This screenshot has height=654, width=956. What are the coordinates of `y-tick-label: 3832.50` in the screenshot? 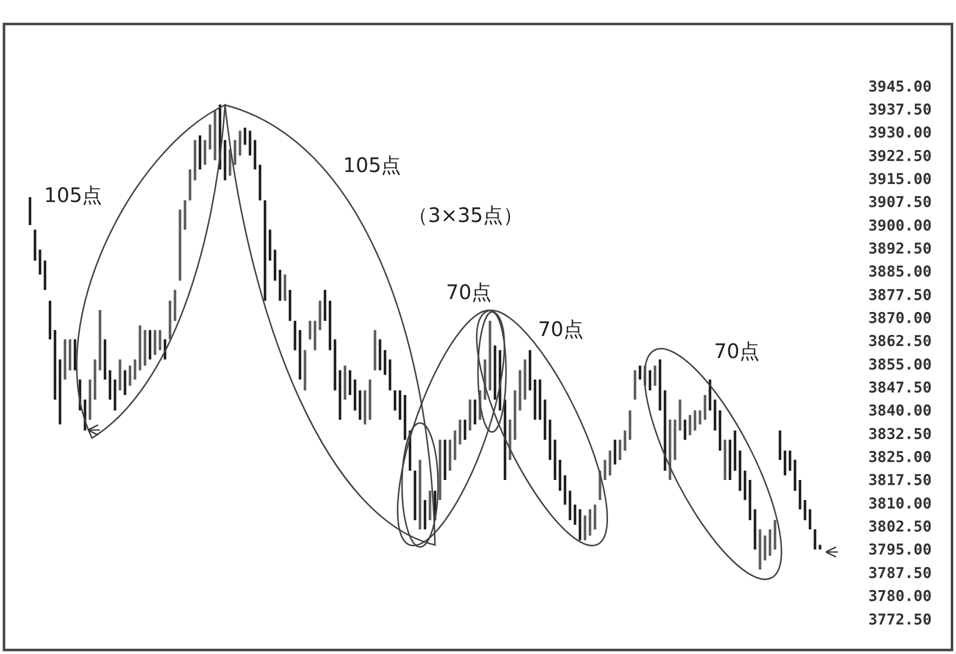 It's located at (900, 433).